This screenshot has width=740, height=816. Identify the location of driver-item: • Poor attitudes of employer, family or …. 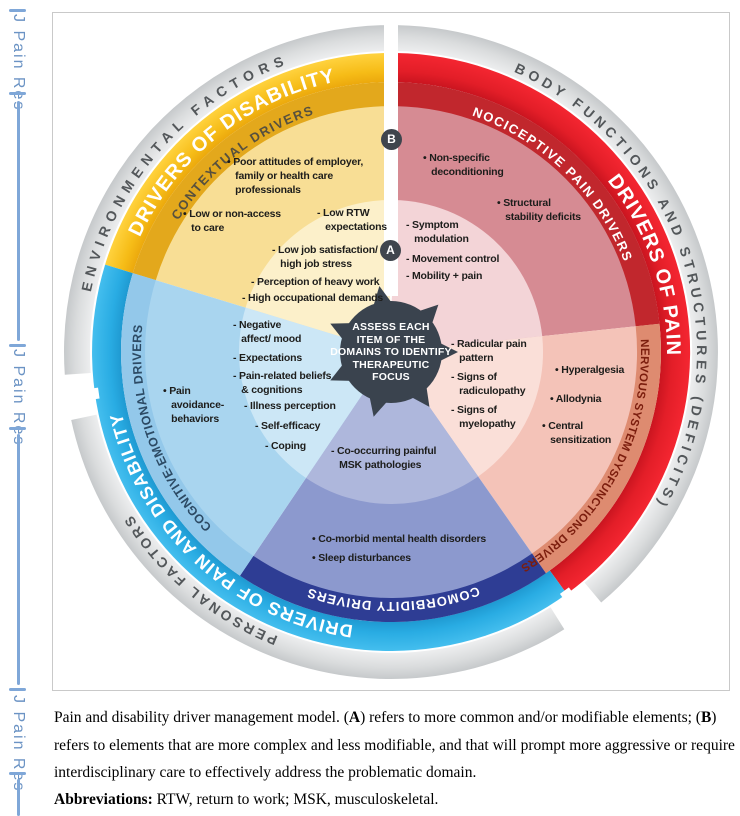
(295, 176).